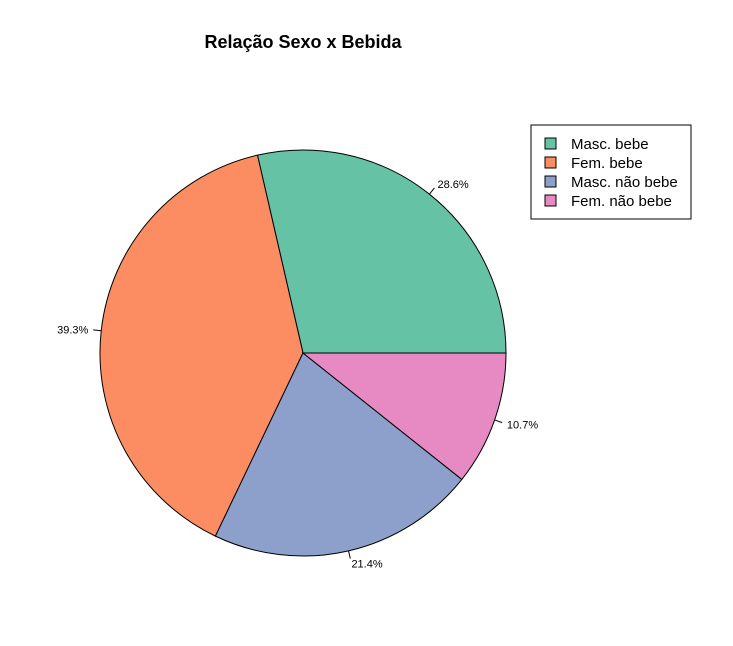  Describe the element at coordinates (72, 330) in the screenshot. I see `pie-label-2: 39.3%` at that location.